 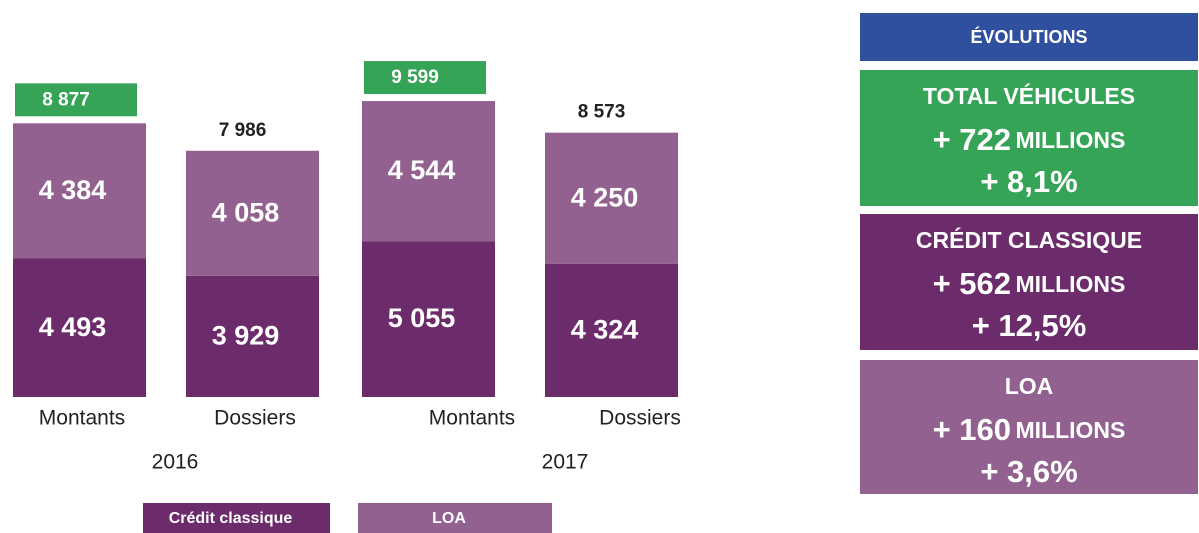 What do you see at coordinates (1028, 471) in the screenshot?
I see `panel-pct: + 3,6%` at bounding box center [1028, 471].